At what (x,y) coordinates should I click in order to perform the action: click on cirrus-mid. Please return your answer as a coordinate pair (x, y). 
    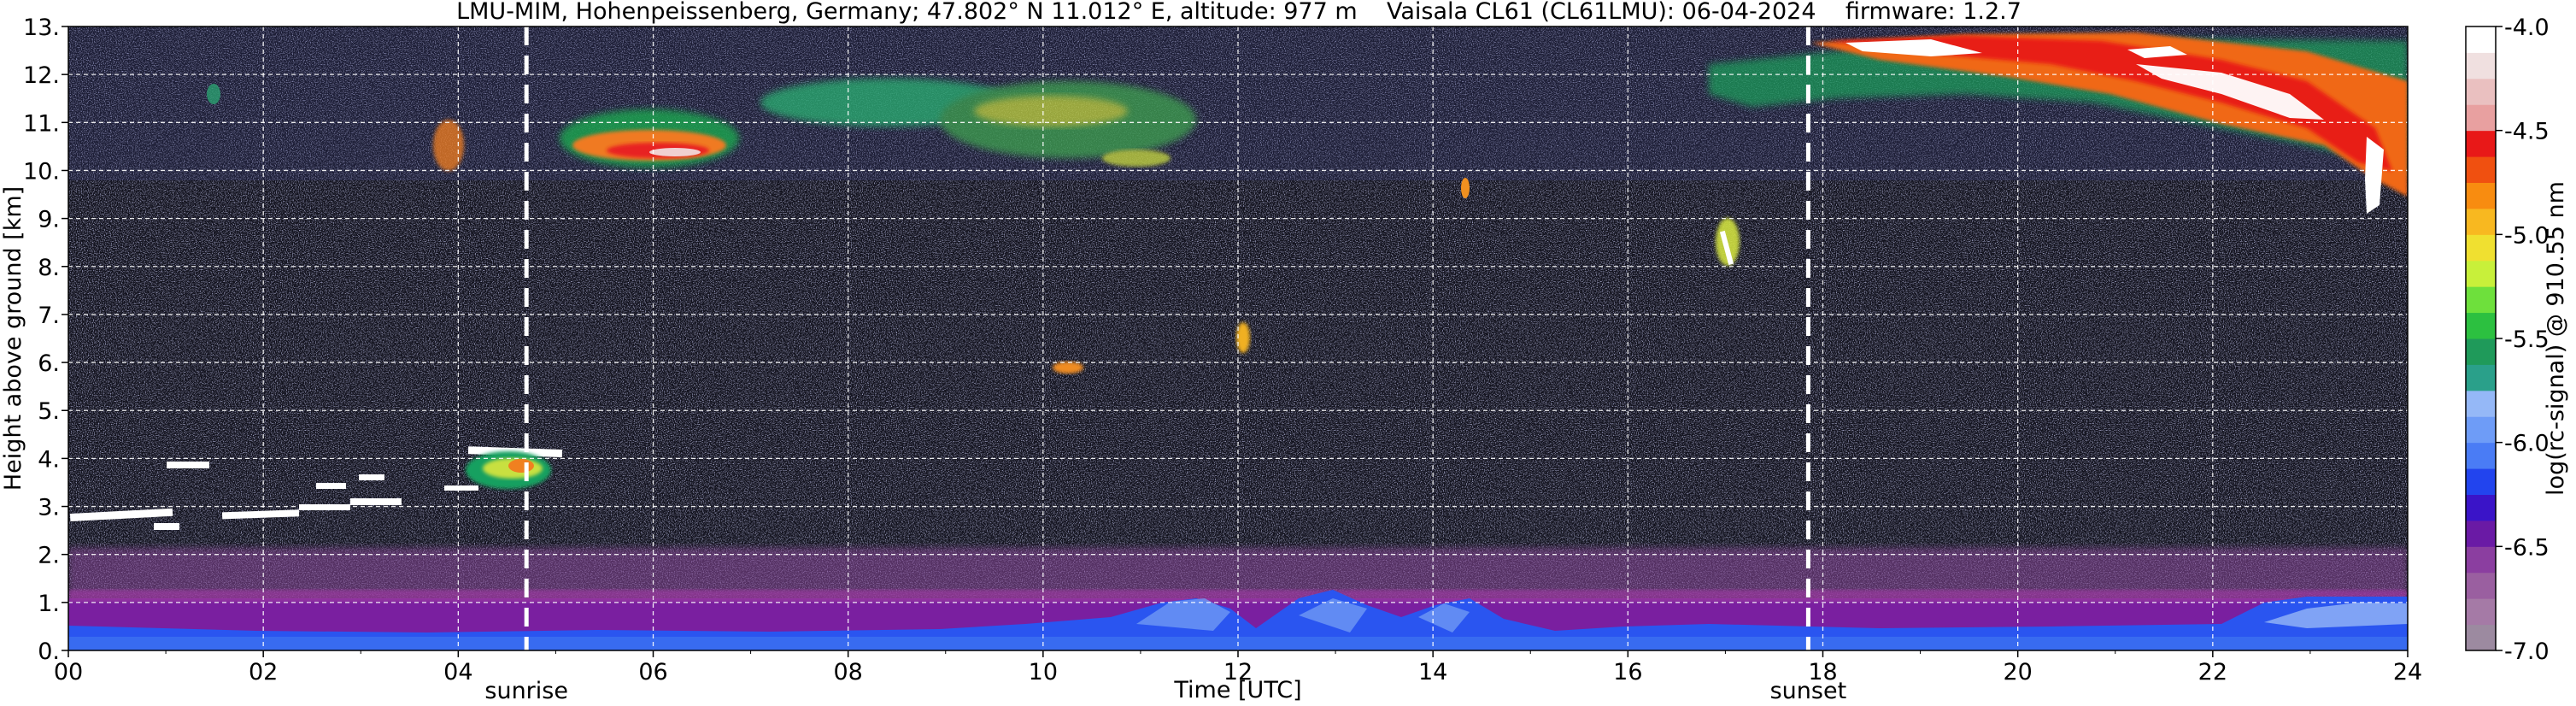
    Looking at the image, I should click on (978, 123).